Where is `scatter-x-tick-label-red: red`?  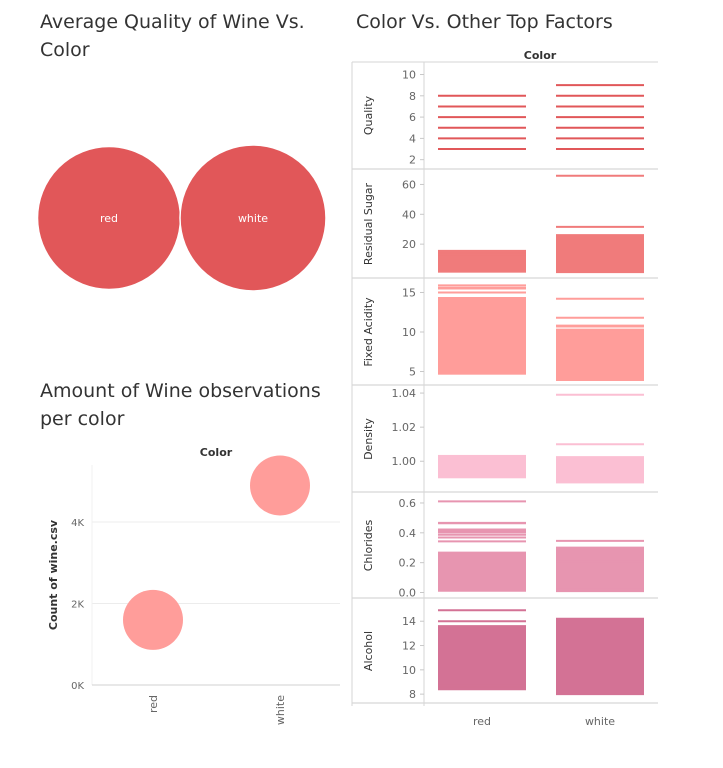
scatter-x-tick-label-red: red is located at coordinates (153, 704).